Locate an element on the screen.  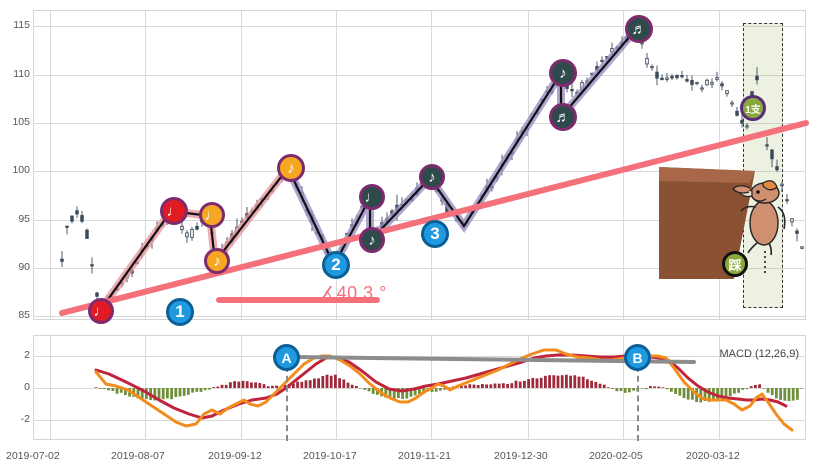
macd-y-label-2: 2 is located at coordinates (27, 355).